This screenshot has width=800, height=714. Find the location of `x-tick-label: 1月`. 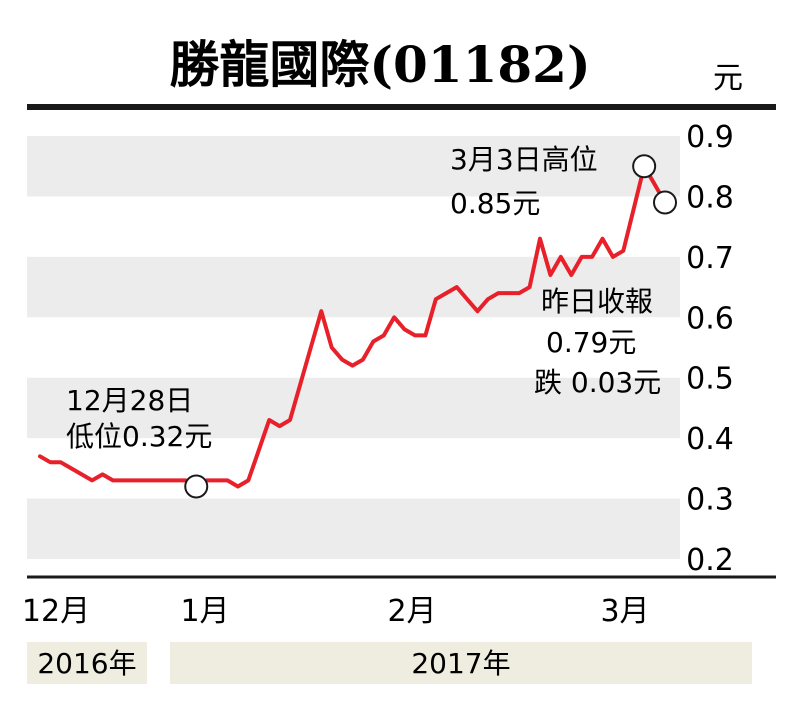

x-tick-label: 1月 is located at coordinates (204, 611).